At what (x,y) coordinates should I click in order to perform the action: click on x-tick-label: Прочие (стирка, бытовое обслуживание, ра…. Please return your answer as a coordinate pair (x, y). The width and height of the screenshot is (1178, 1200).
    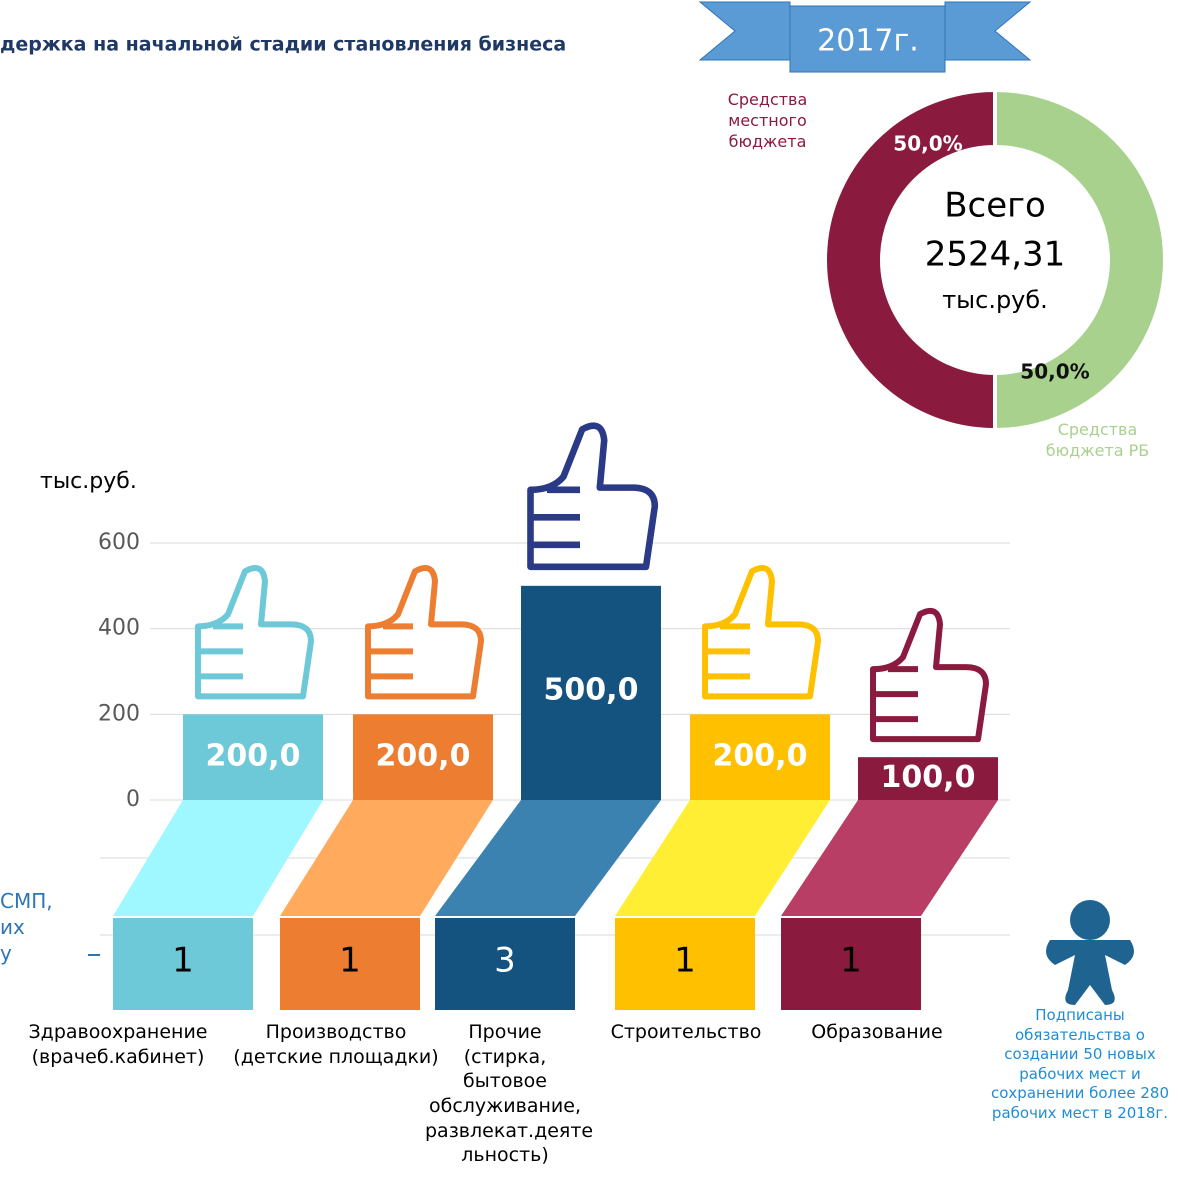
    Looking at the image, I should click on (509, 1094).